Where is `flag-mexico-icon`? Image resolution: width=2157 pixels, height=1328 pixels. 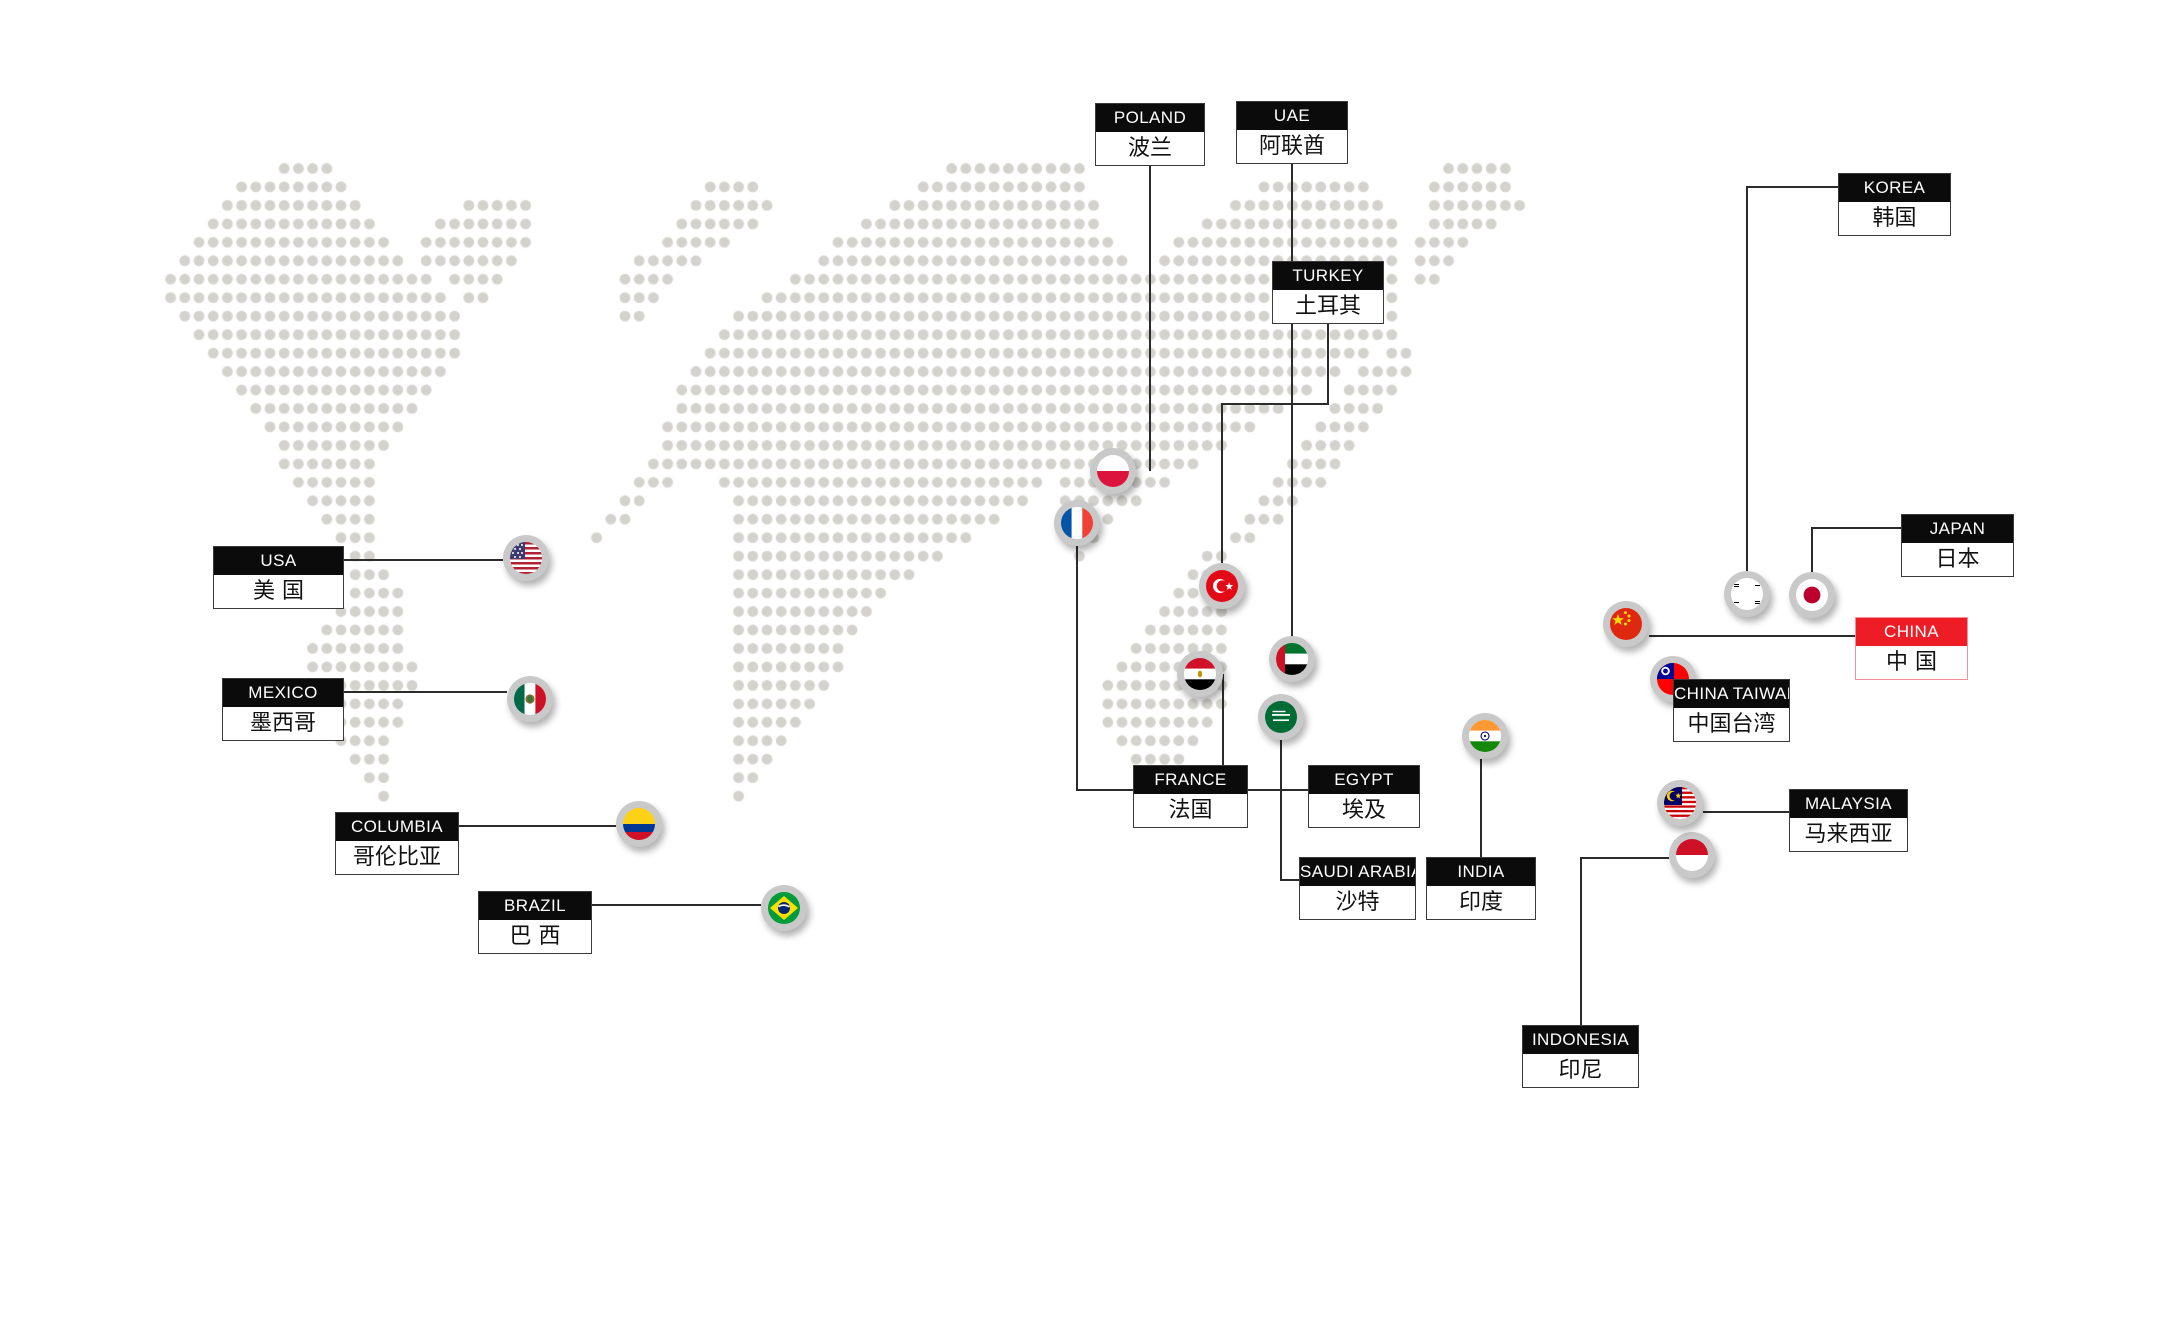
flag-mexico-icon is located at coordinates (530, 699).